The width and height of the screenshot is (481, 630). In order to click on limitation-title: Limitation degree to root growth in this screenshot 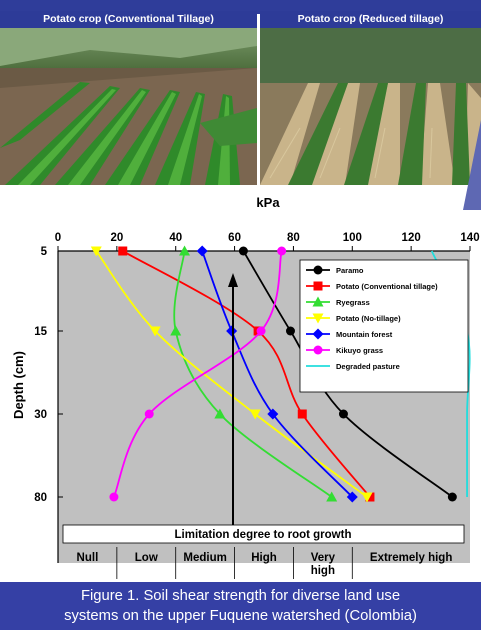, I will do `click(263, 535)`.